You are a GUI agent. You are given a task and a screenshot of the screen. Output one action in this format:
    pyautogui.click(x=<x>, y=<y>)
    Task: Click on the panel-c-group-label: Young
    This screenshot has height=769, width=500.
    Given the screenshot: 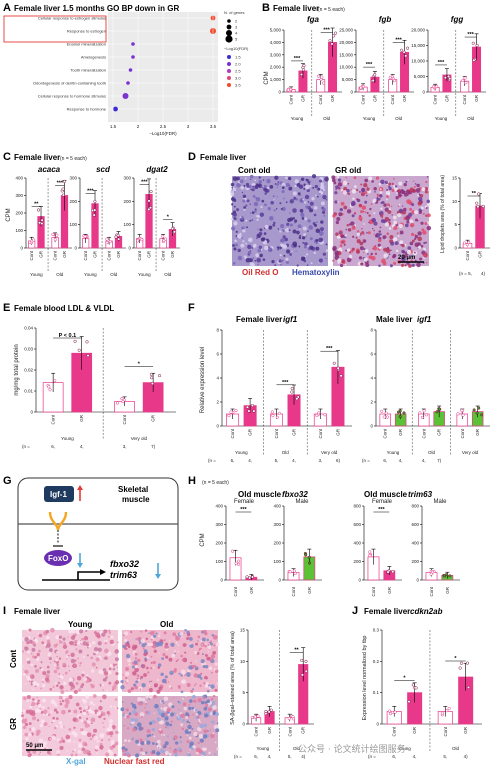 What is the action you would take?
    pyautogui.click(x=36, y=274)
    